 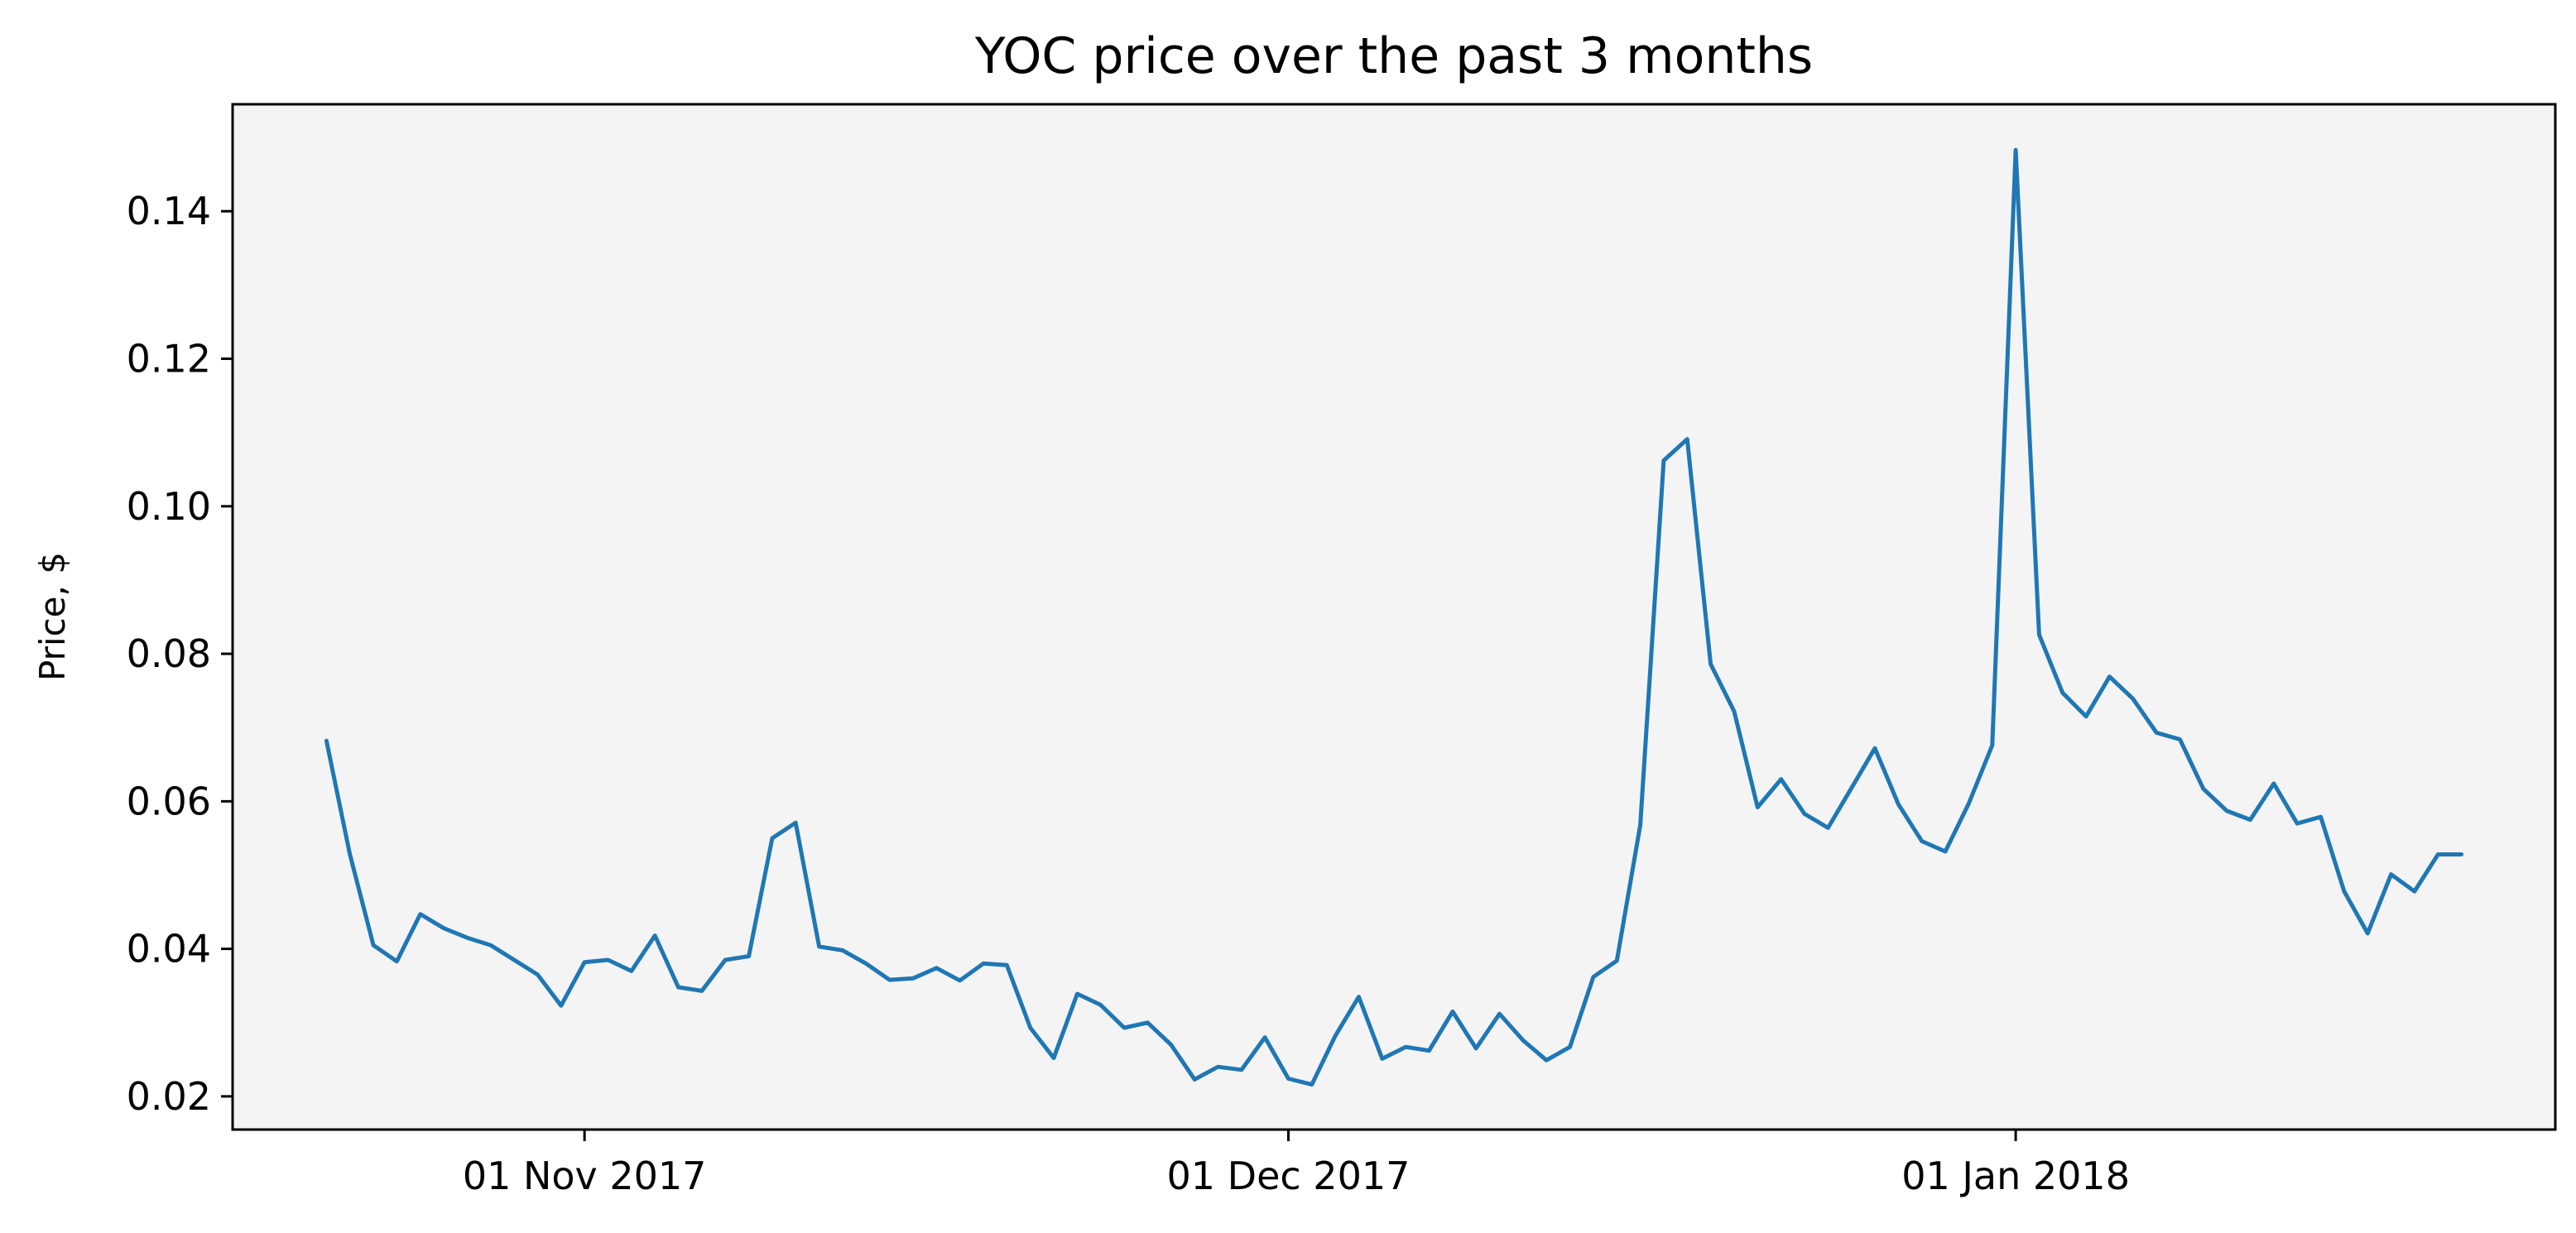 I want to click on x-tick-label: 01 Jan 2018, so click(x=2015, y=1176).